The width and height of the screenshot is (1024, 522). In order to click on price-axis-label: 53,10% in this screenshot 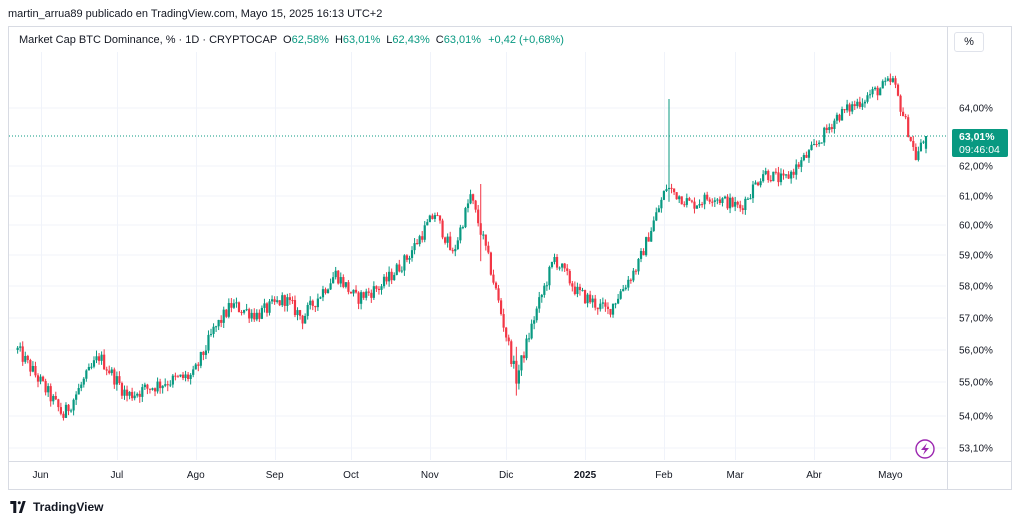, I will do `click(976, 449)`.